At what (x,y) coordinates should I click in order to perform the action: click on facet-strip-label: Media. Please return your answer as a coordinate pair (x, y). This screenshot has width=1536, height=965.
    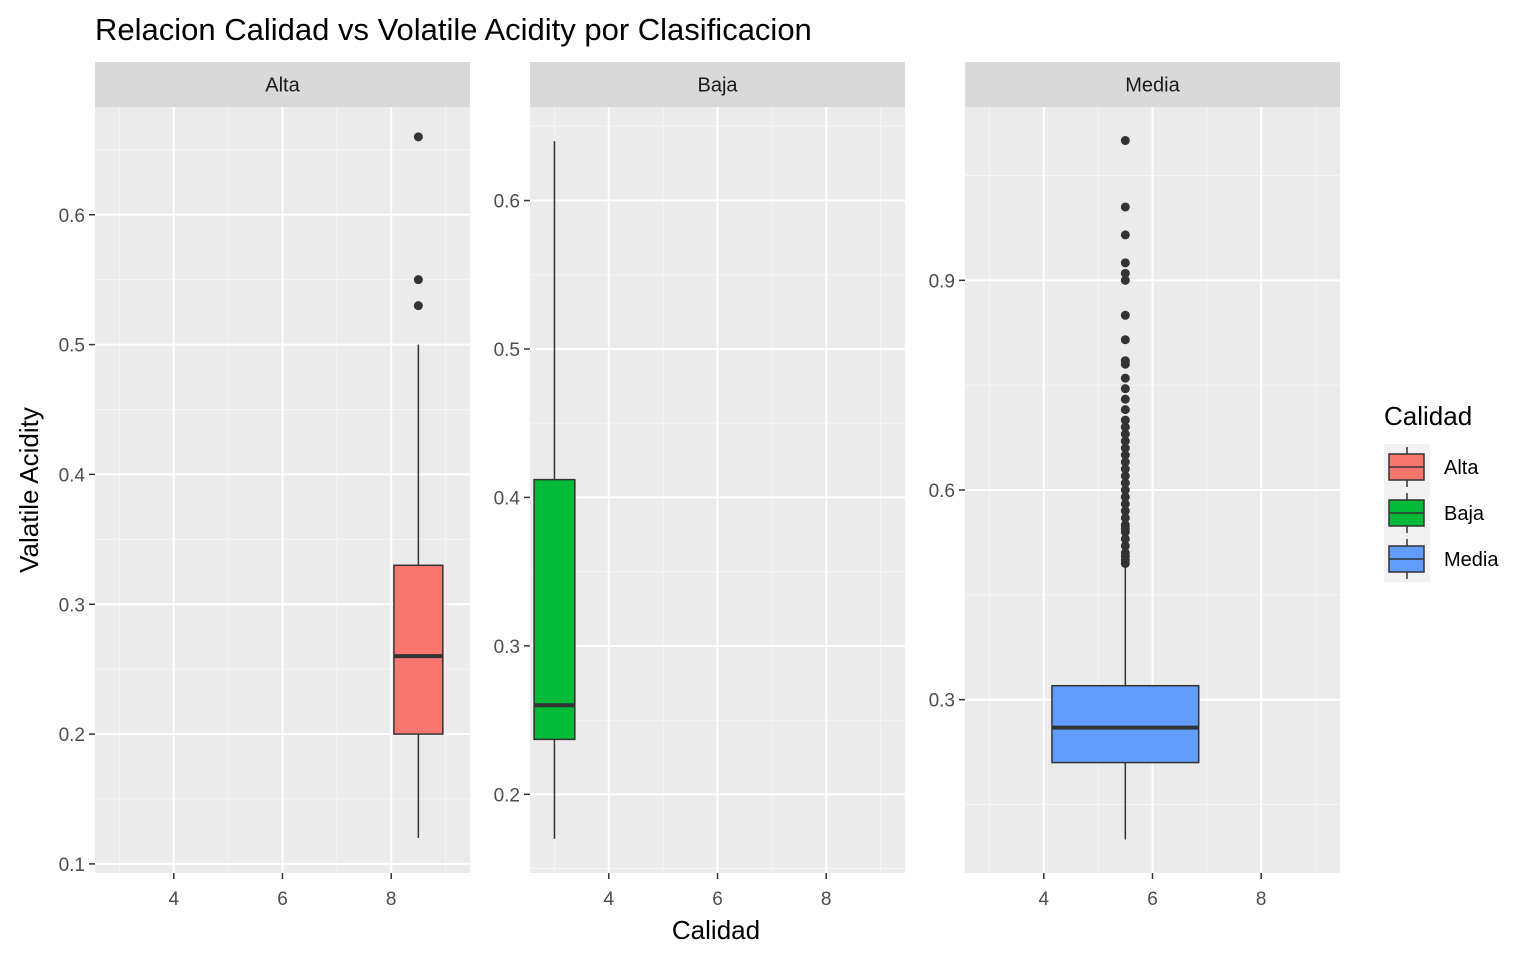
    Looking at the image, I should click on (1152, 86).